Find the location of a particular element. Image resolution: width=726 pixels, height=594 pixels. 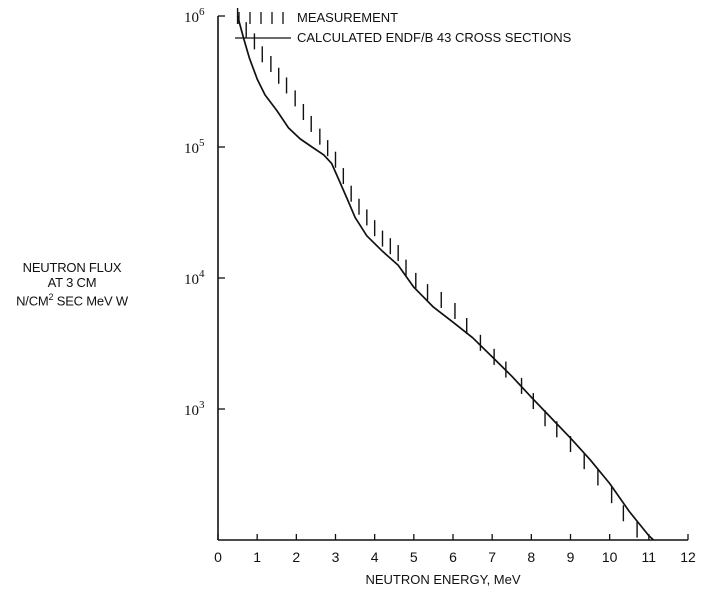

y-tick-label: 10⁵ is located at coordinates (194, 147).